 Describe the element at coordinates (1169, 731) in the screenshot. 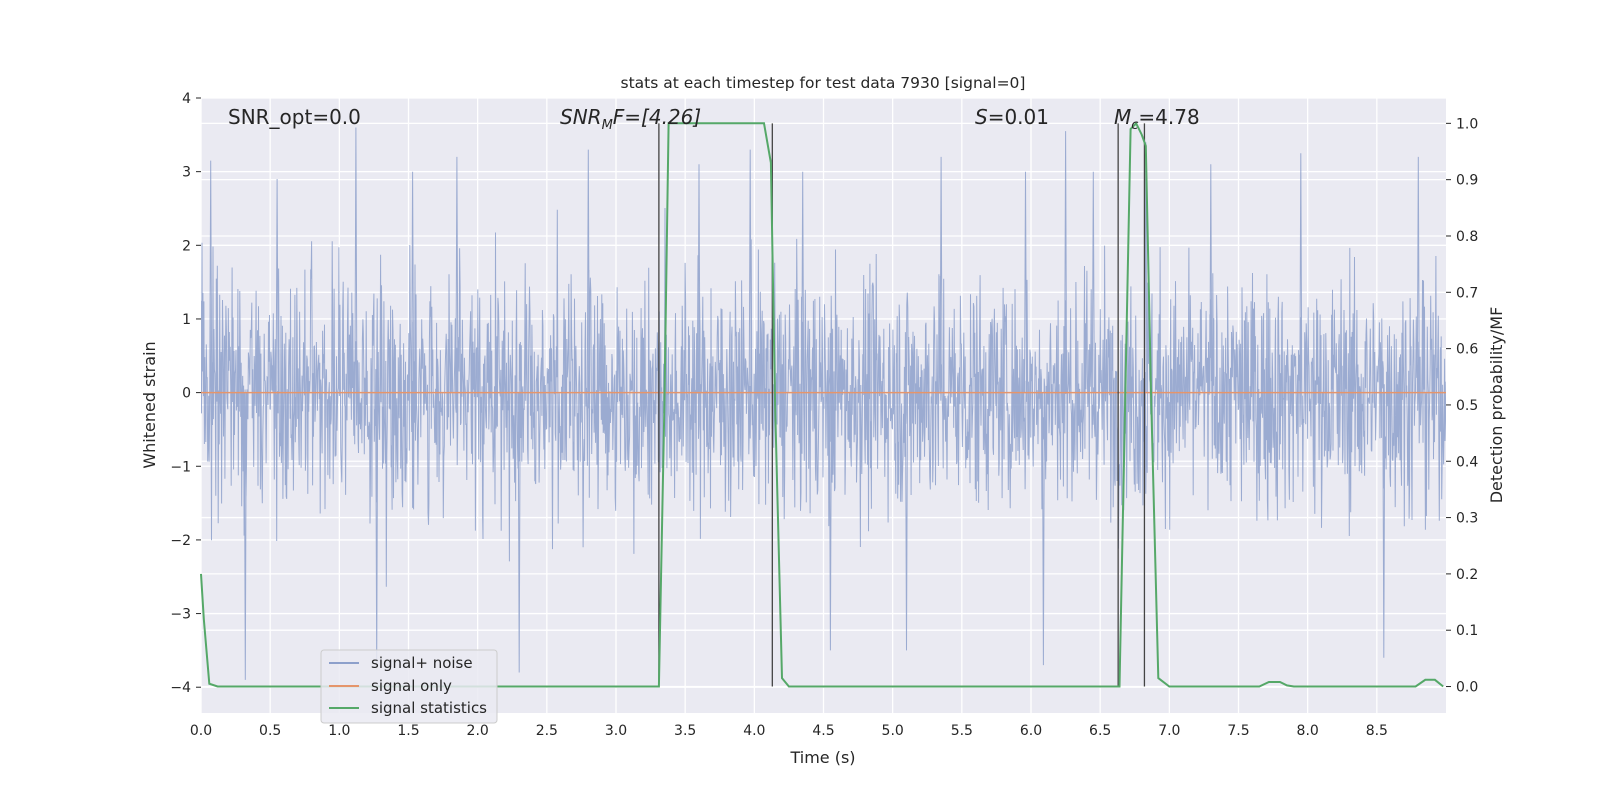

I see `x-tick-label: 7.0` at that location.